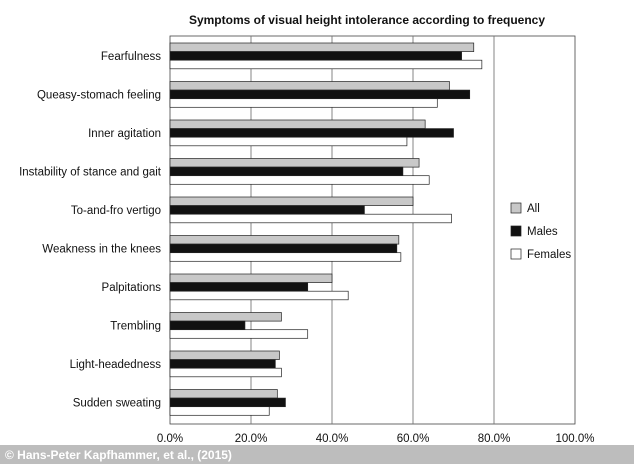 The height and width of the screenshot is (464, 634). What do you see at coordinates (131, 57) in the screenshot?
I see `category-label: Fearfulness` at bounding box center [131, 57].